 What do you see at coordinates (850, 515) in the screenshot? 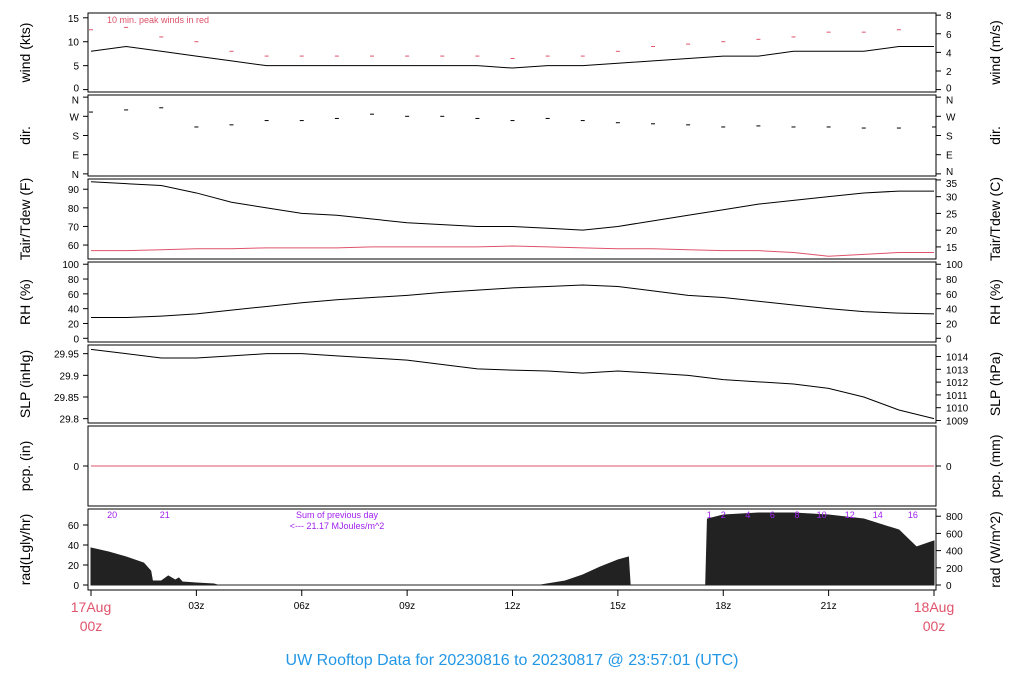
I see `hour-mark-label: 12` at bounding box center [850, 515].